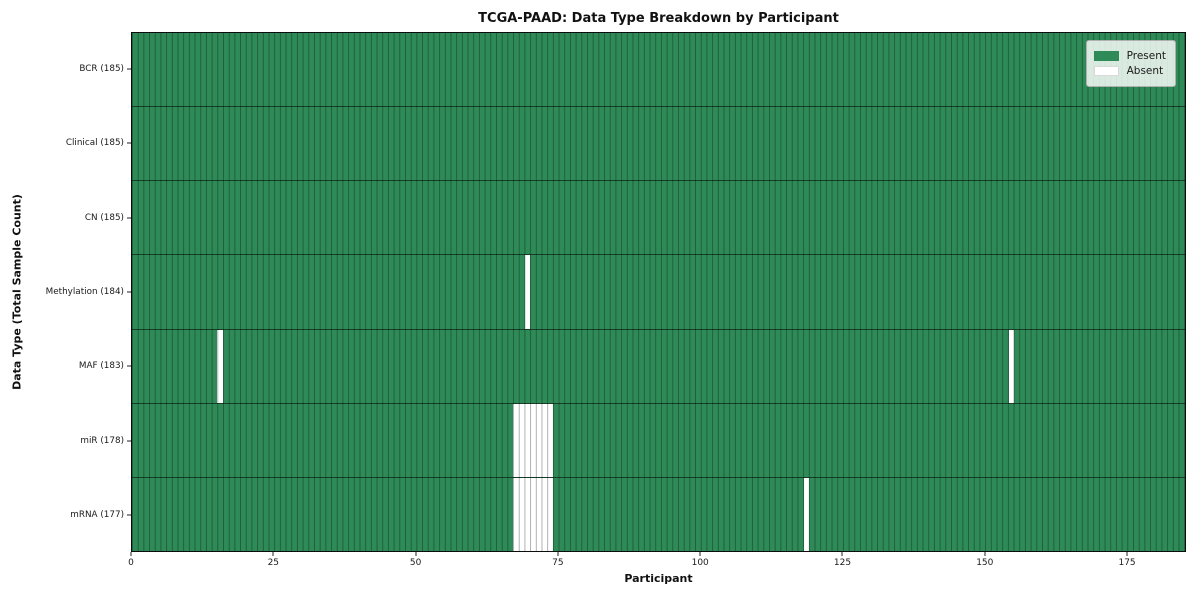  Describe the element at coordinates (101, 366) in the screenshot. I see `y-tick-label-MAF: MAF (183)` at that location.